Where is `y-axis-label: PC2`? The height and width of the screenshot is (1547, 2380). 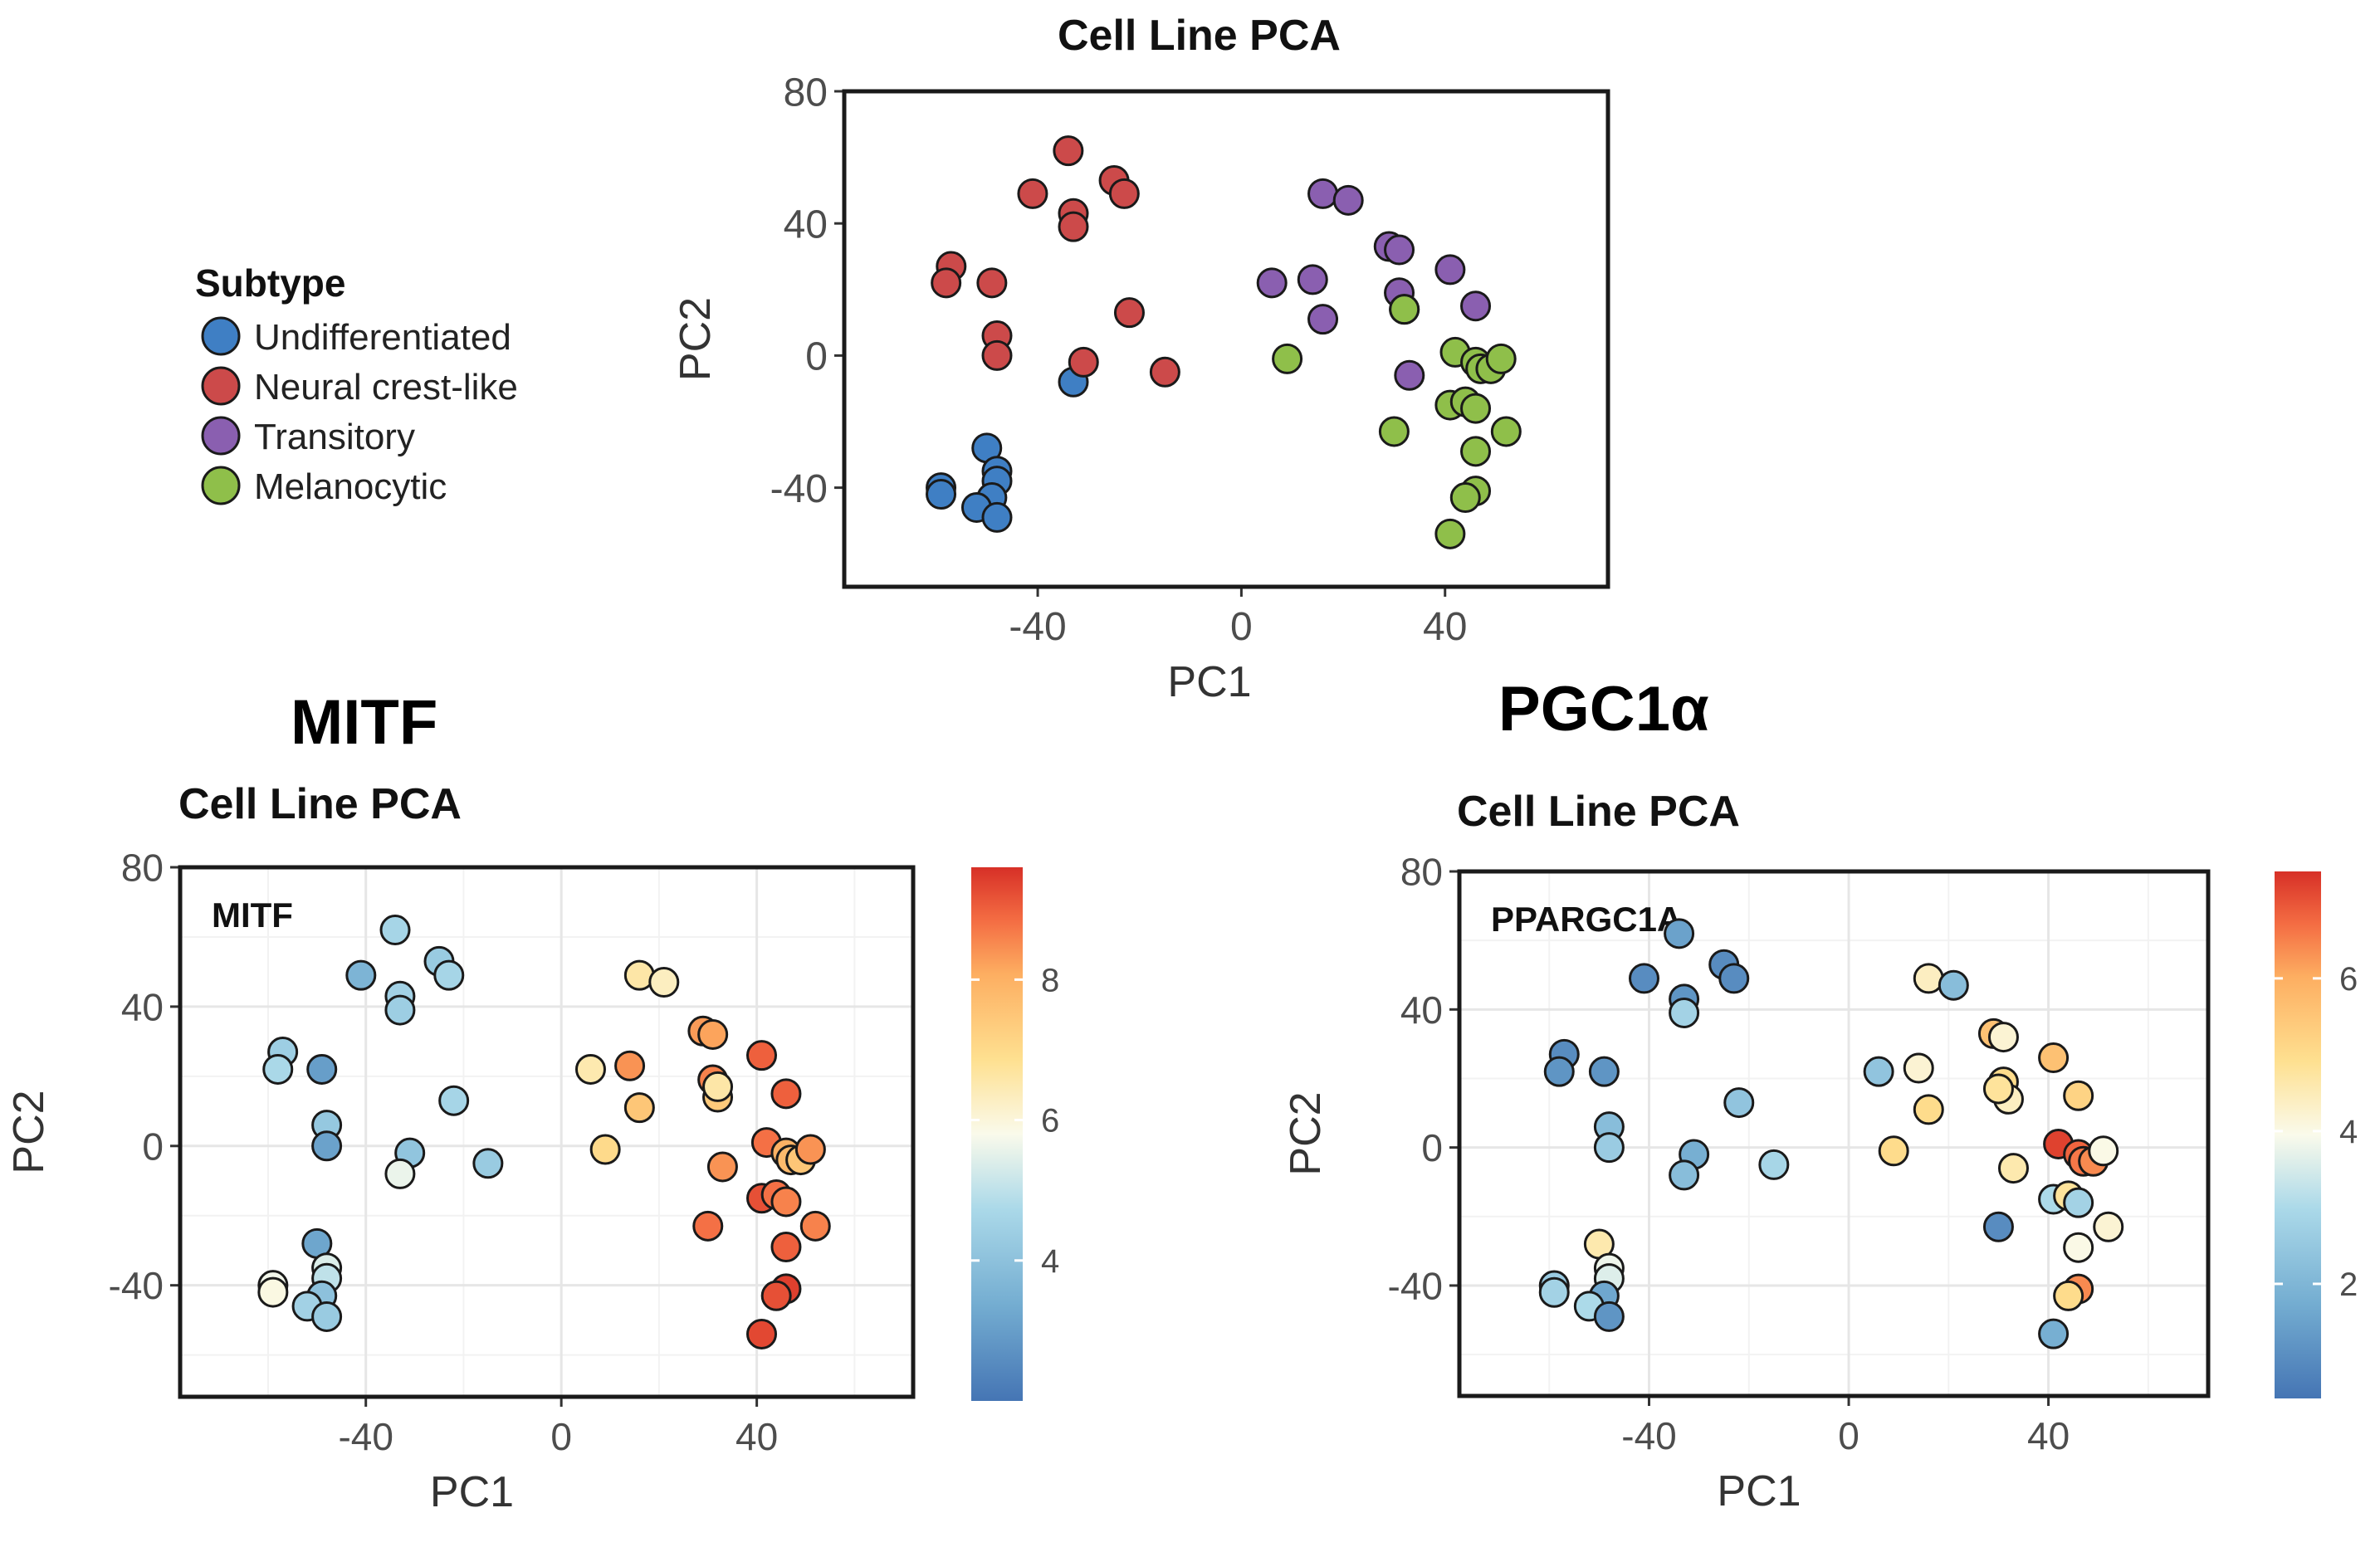
y-axis-label: PC2 is located at coordinates (29, 1132).